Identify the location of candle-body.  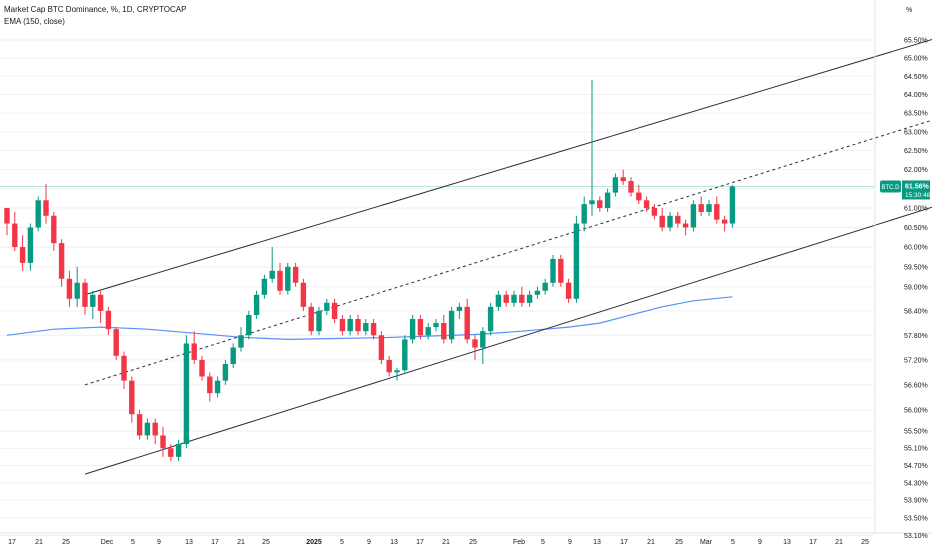
(186, 393).